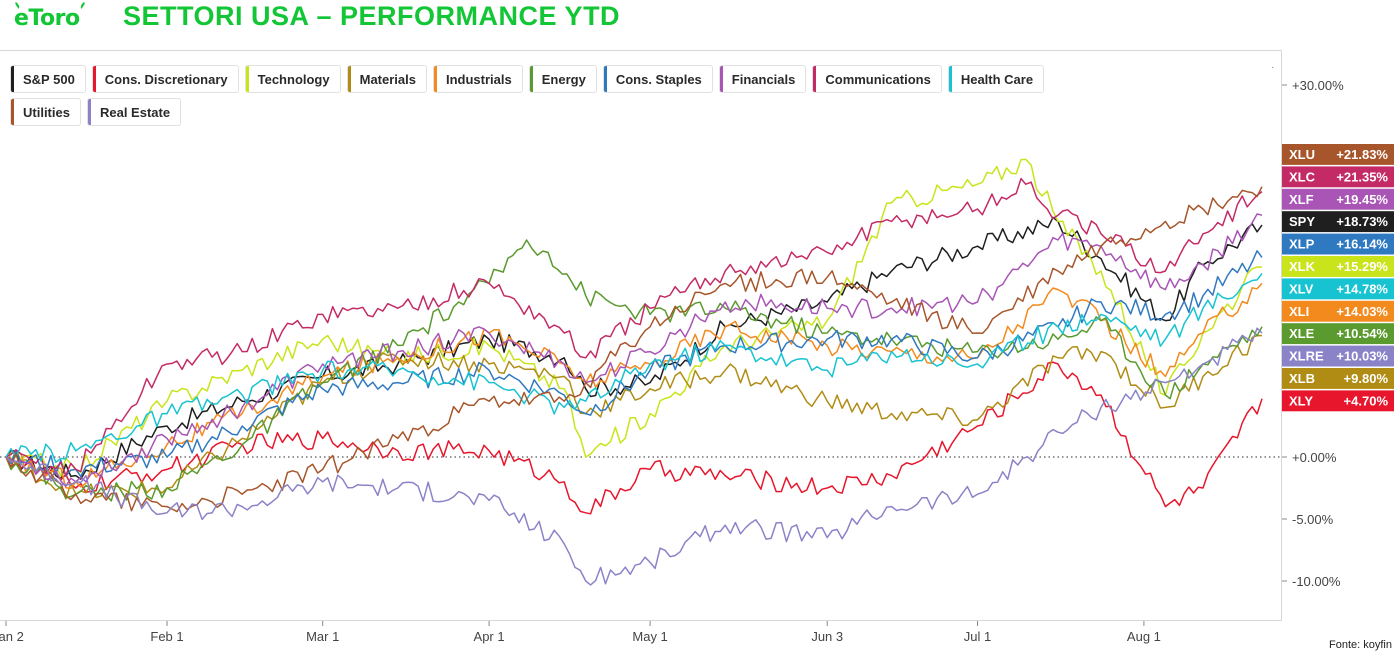  Describe the element at coordinates (477, 79) in the screenshot. I see `legend-item-xli: Industrials` at that location.